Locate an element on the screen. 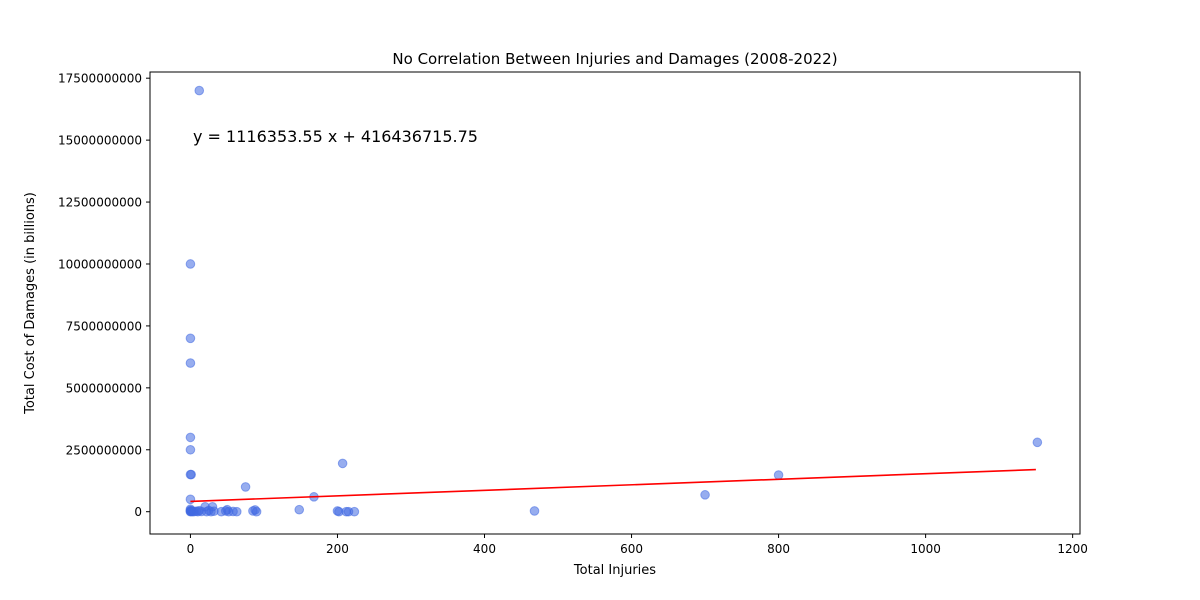  y-tick-label: 2500000000 is located at coordinates (104, 450).